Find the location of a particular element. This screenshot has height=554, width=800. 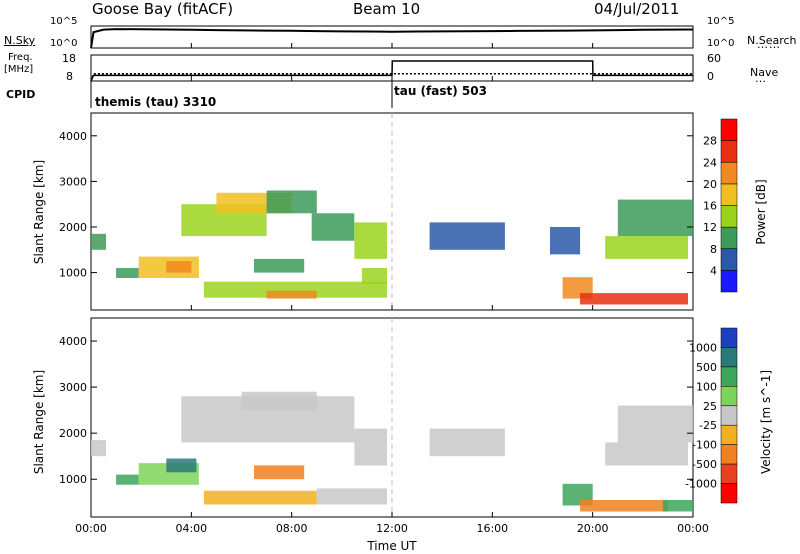

velocity-scale-label: Velocity [m s^-1] is located at coordinates (766, 422).